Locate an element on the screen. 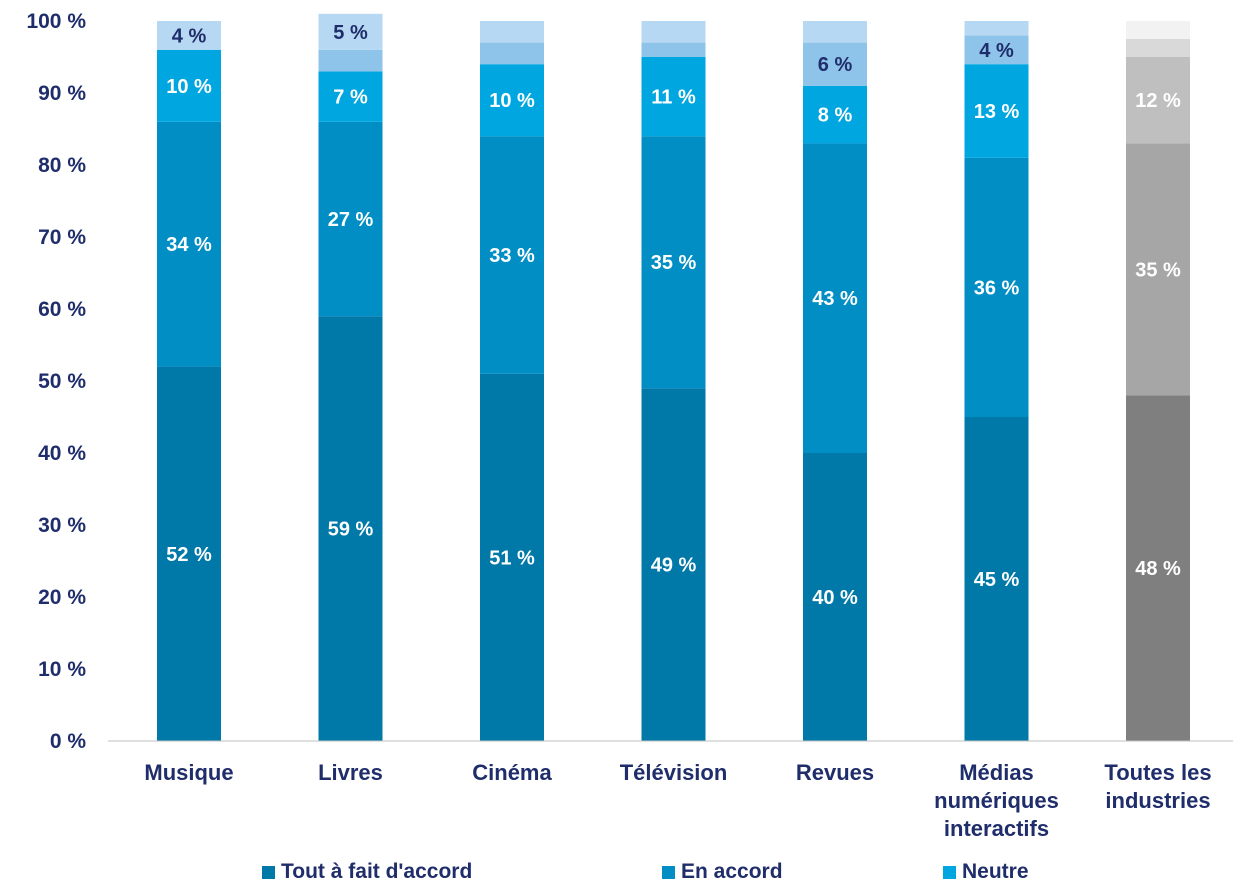 This screenshot has width=1233, height=886. y-tick-label: 100 % is located at coordinates (56, 21).